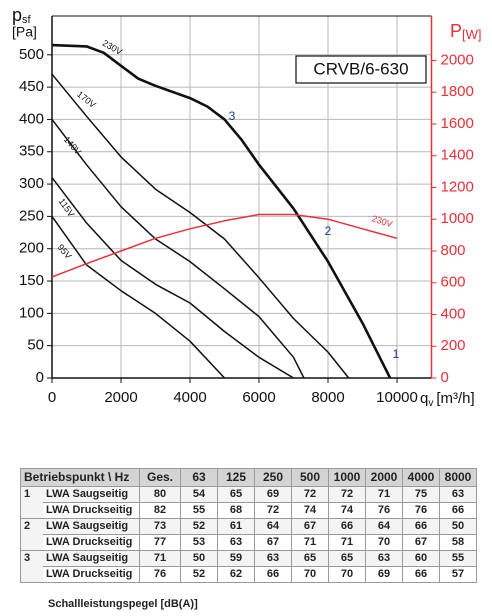 The width and height of the screenshot is (492, 616). Describe the element at coordinates (31, 248) in the screenshot. I see `y-tick-label: 200` at that location.